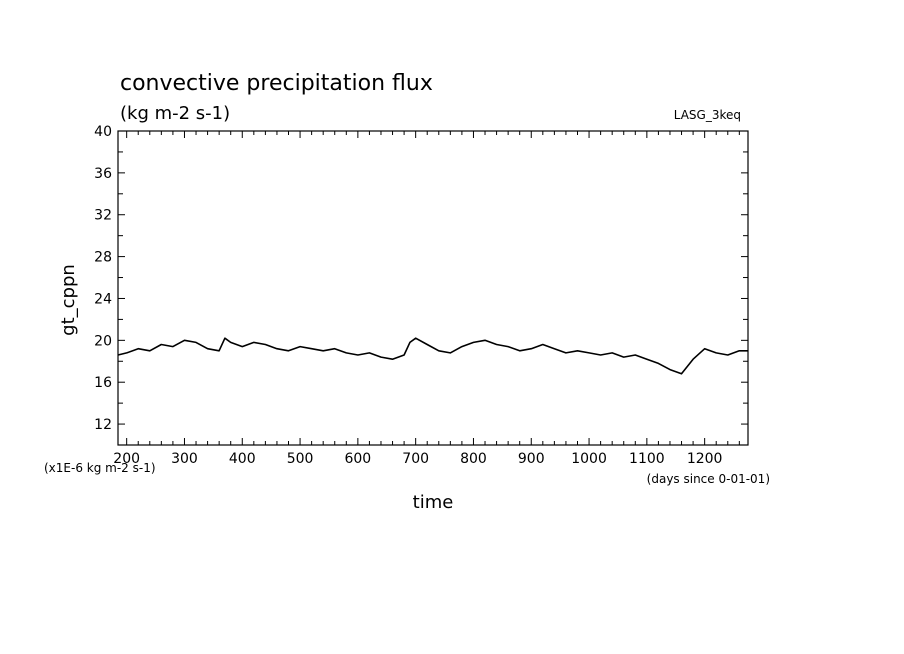  I want to click on x-tick-label: 800, so click(473, 459).